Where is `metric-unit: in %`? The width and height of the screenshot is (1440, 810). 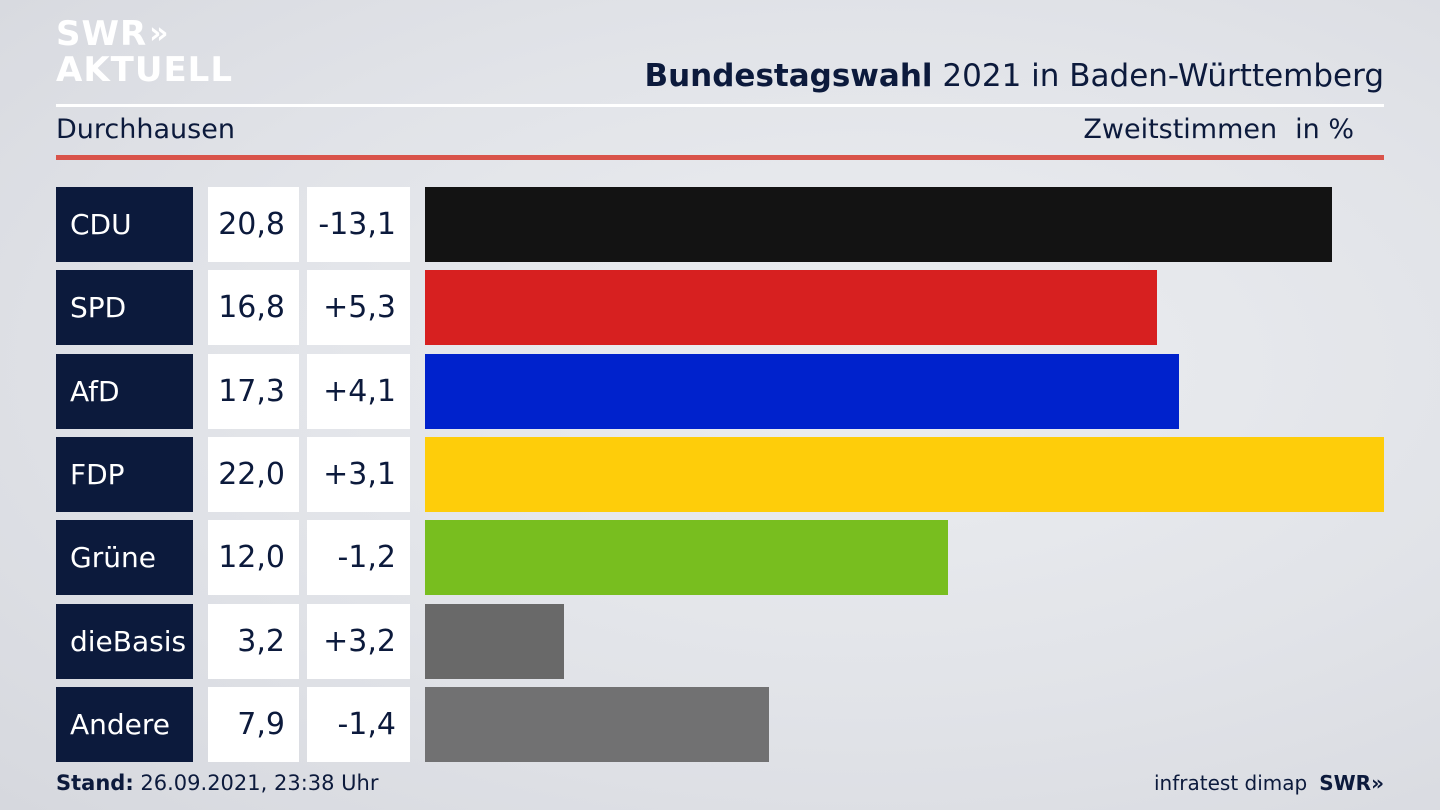 metric-unit: in % is located at coordinates (1324, 129).